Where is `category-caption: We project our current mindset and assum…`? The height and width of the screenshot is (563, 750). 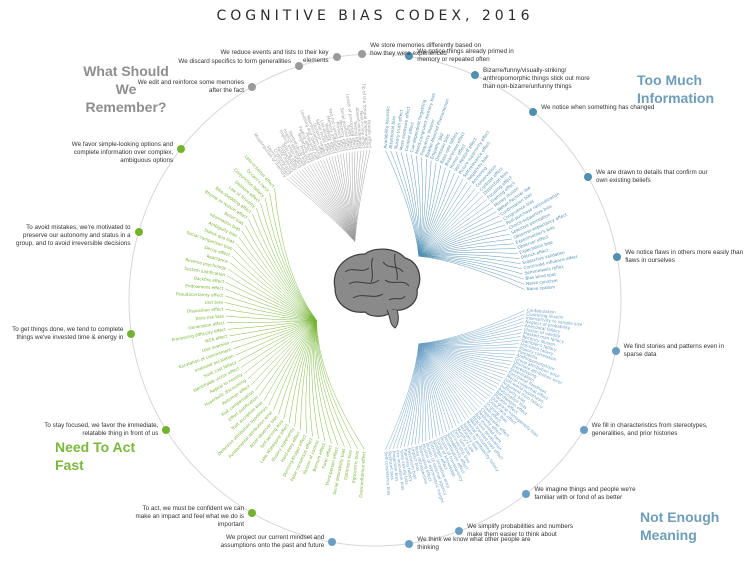 category-caption: We project our current mindset and assum… is located at coordinates (272, 542).